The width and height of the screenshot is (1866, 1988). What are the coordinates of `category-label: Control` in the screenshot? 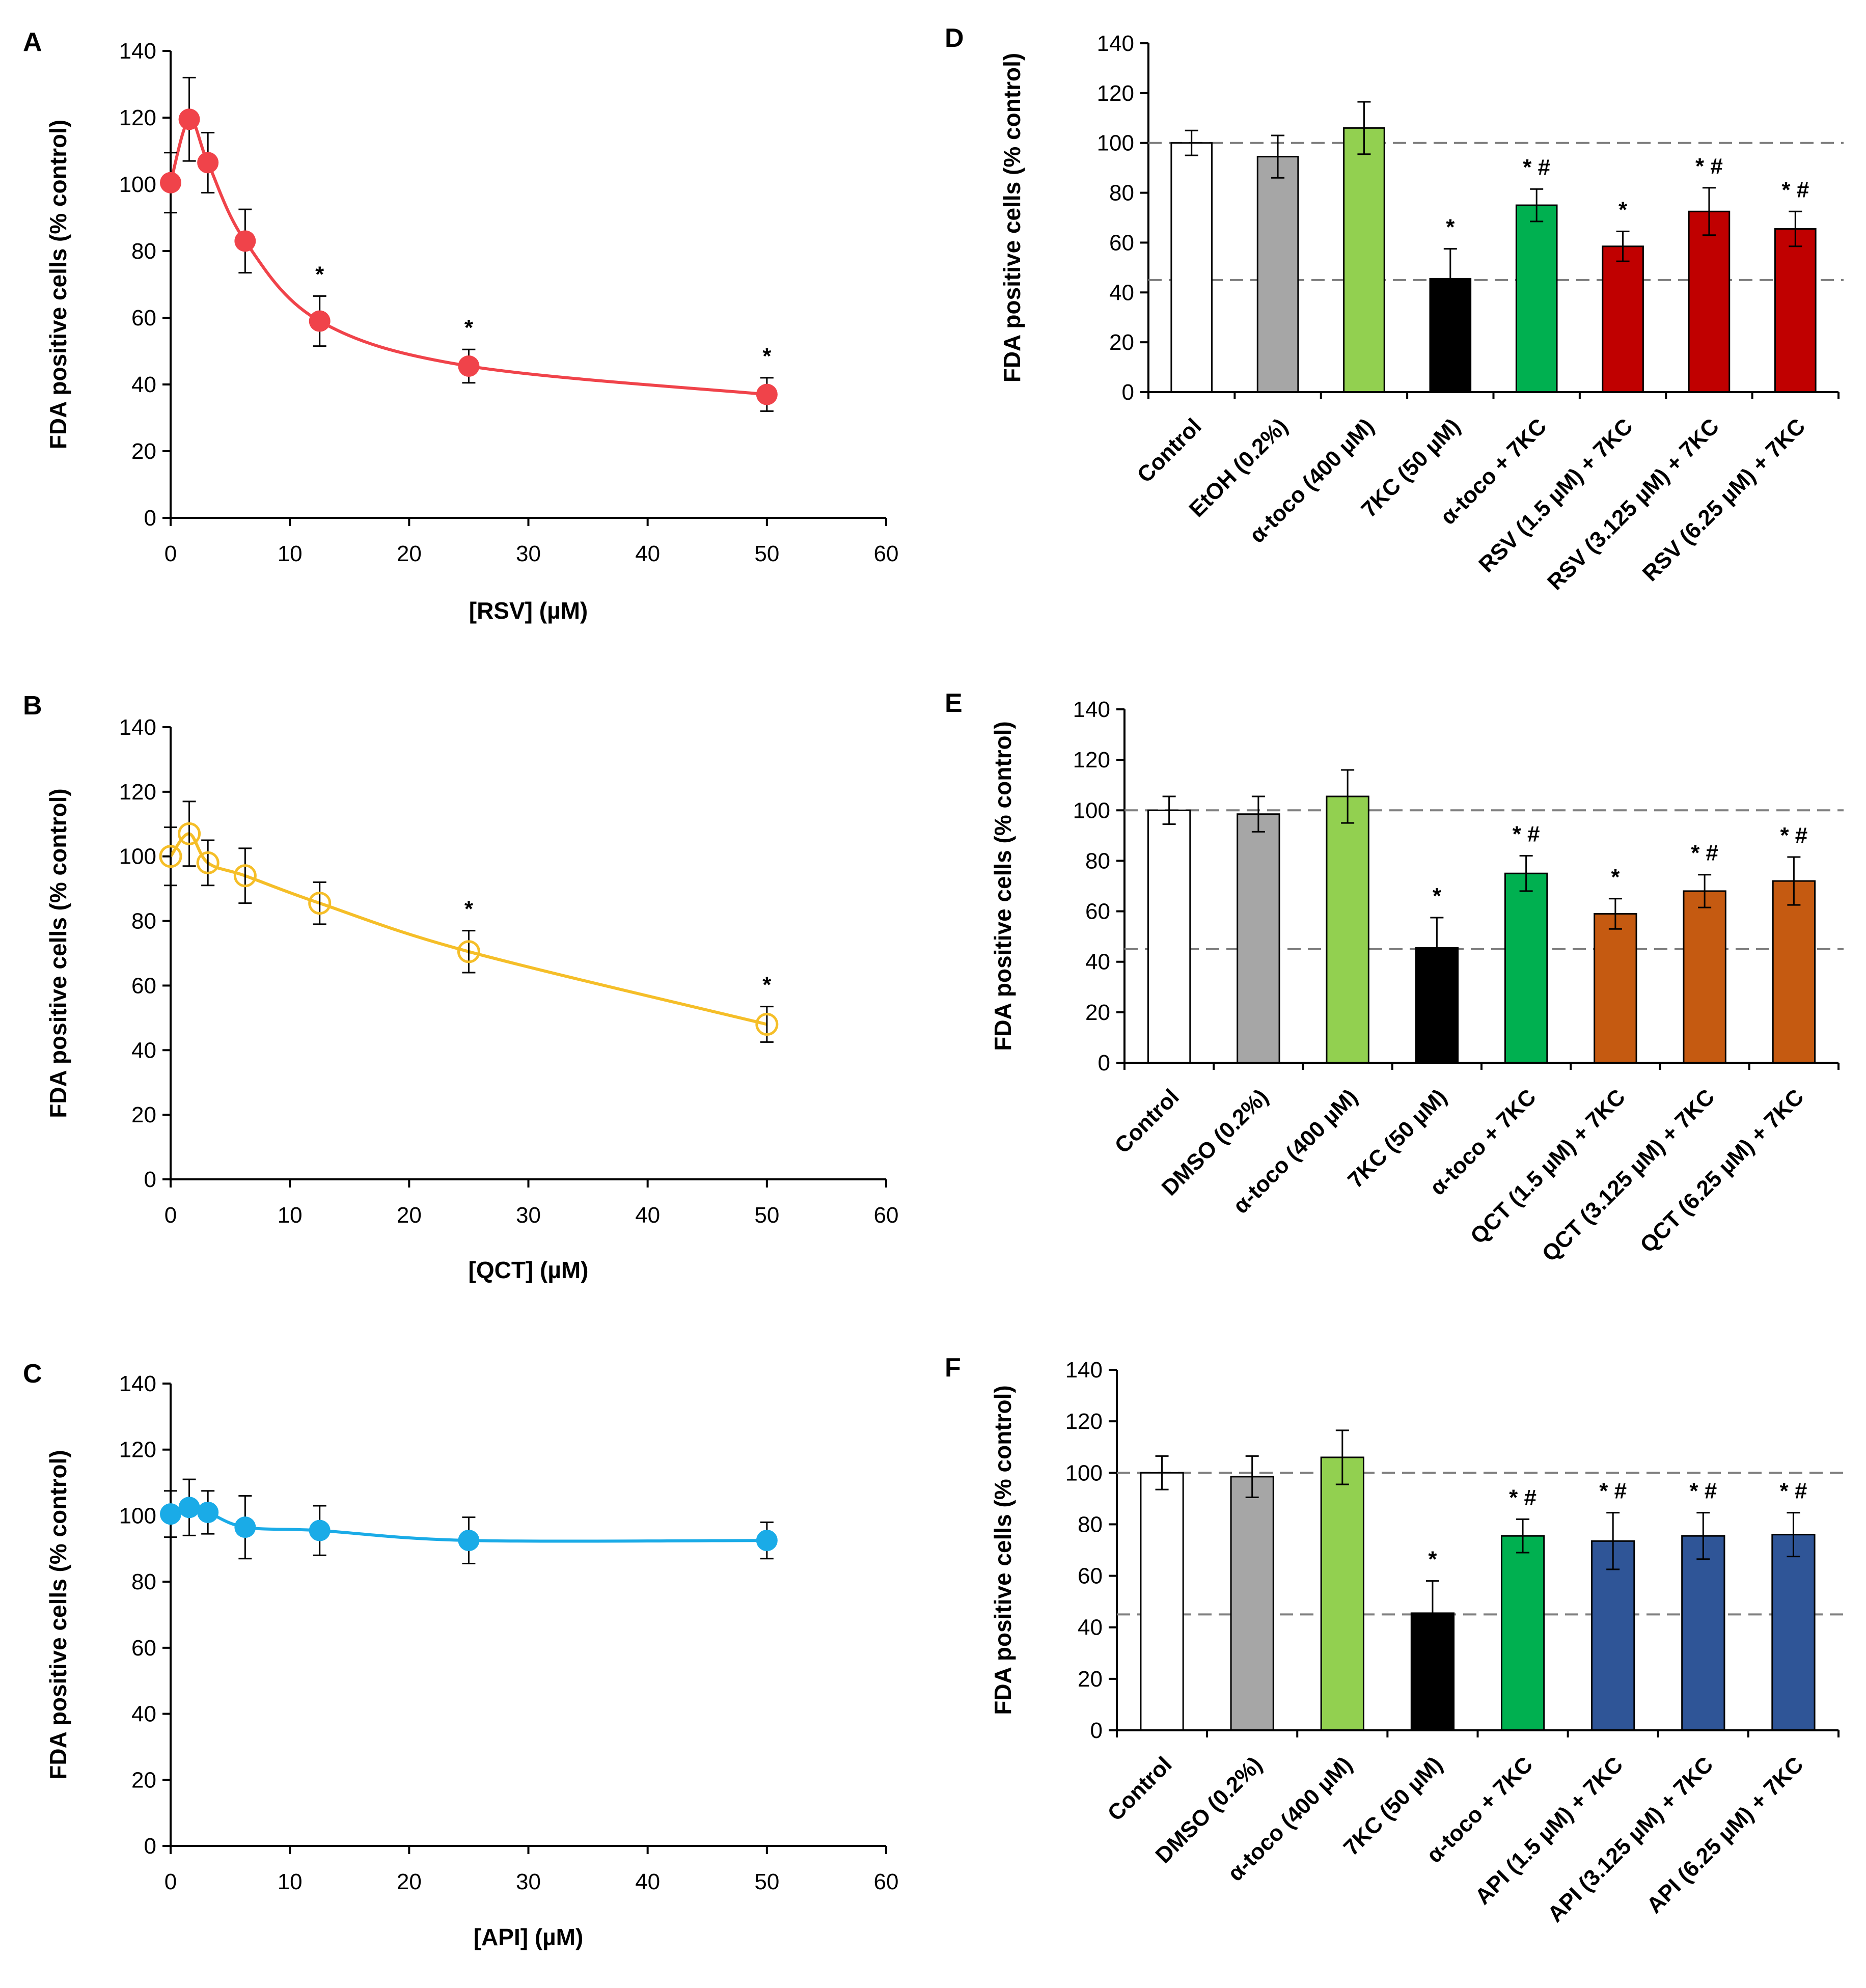 It's located at (1139, 1789).